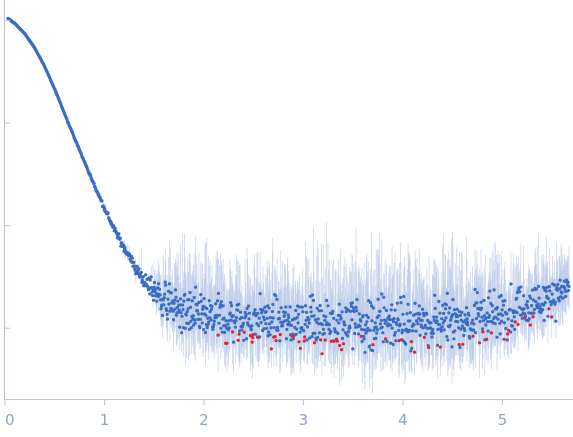  I want to click on x-tick-label: 1, so click(105, 420).